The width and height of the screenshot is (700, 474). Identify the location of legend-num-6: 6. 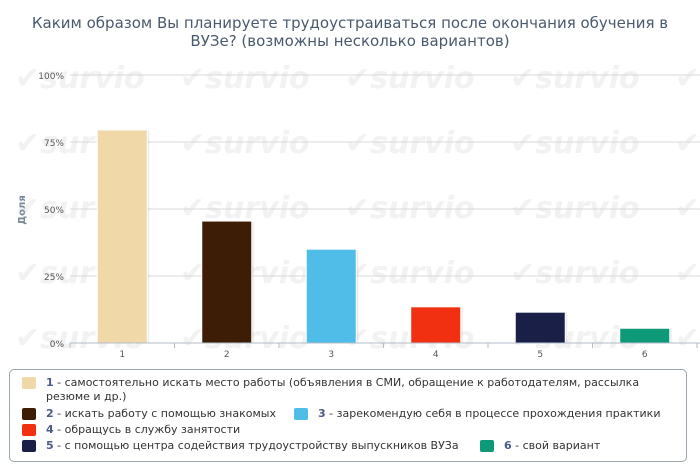
(508, 445).